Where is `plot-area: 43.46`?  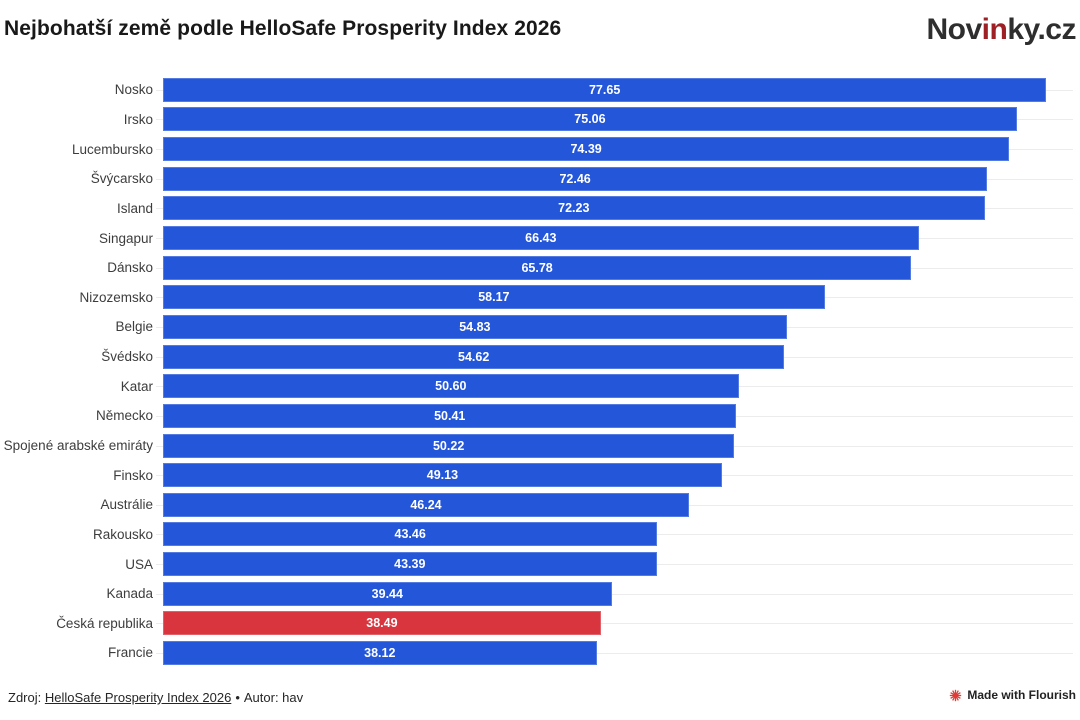
plot-area: 43.46 is located at coordinates (614, 534).